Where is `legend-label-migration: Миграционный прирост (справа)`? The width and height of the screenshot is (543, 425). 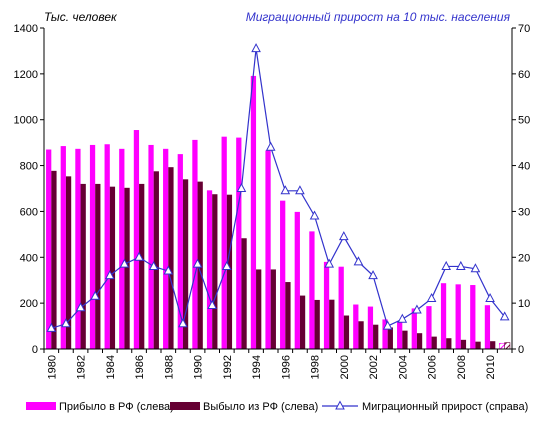
legend-label-migration: Миграционный прирост (справа) is located at coordinates (445, 407).